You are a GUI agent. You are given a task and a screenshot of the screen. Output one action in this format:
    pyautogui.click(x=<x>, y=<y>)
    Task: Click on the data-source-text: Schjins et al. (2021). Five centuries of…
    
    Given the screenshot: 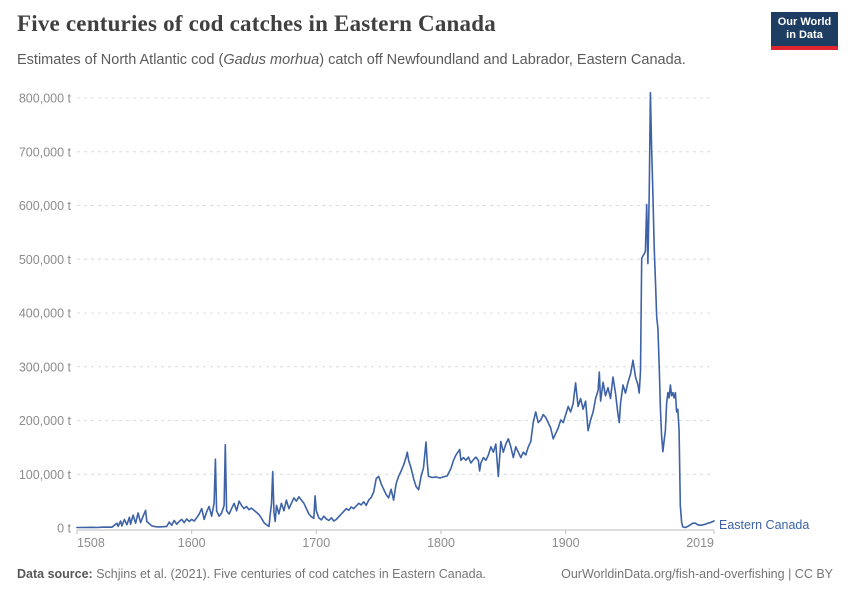 What is the action you would take?
    pyautogui.click(x=289, y=574)
    